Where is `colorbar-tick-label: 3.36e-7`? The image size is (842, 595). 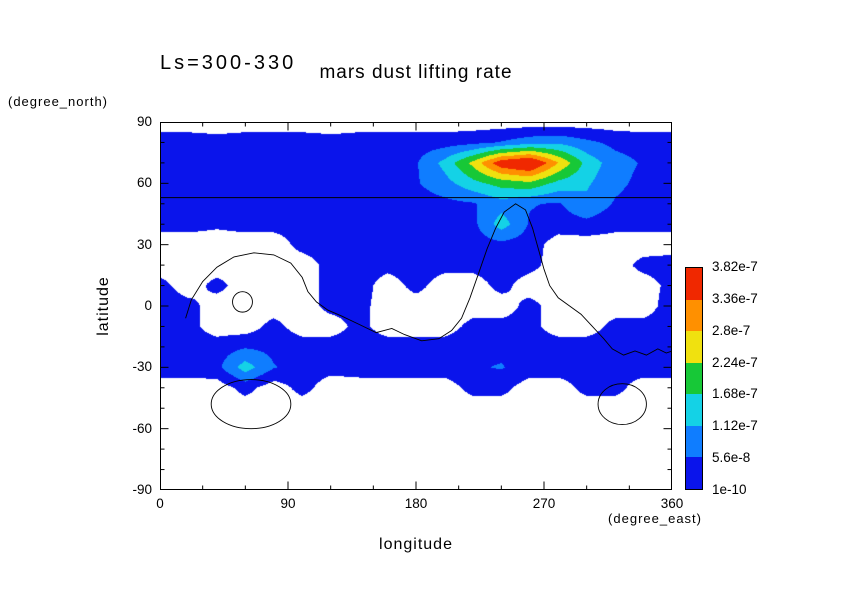 colorbar-tick-label: 3.36e-7 is located at coordinates (735, 298).